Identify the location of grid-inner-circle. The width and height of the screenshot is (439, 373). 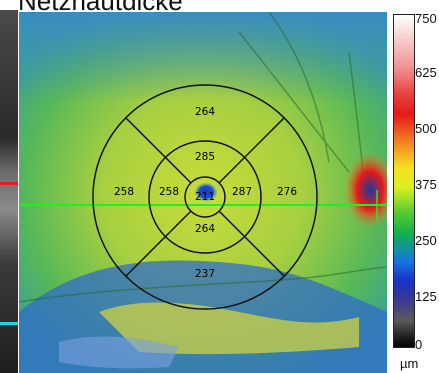
(205, 197).